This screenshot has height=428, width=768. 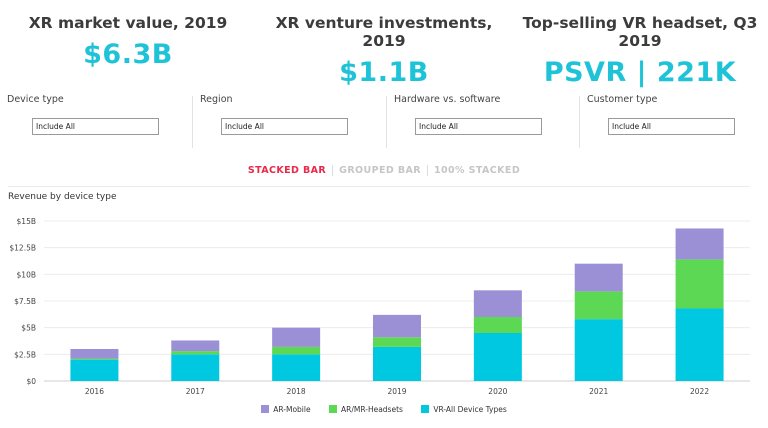 I want to click on y-tick-label: $10B, so click(x=26, y=274).